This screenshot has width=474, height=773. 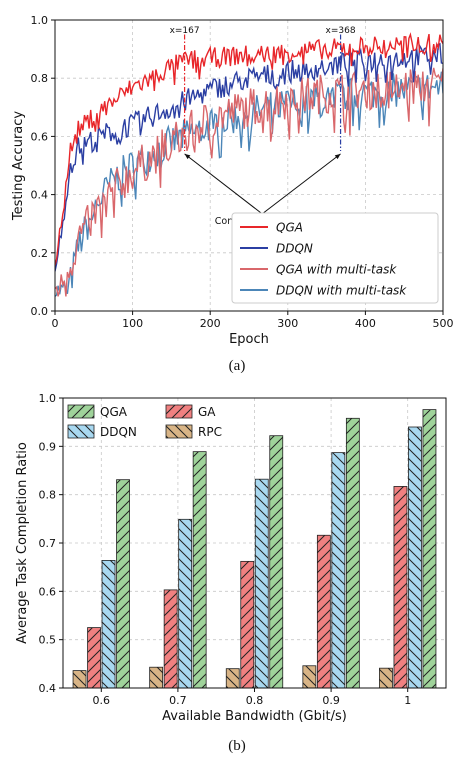 What do you see at coordinates (18, 166) in the screenshot?
I see `y-axis-label: Testing Accuracy` at bounding box center [18, 166].